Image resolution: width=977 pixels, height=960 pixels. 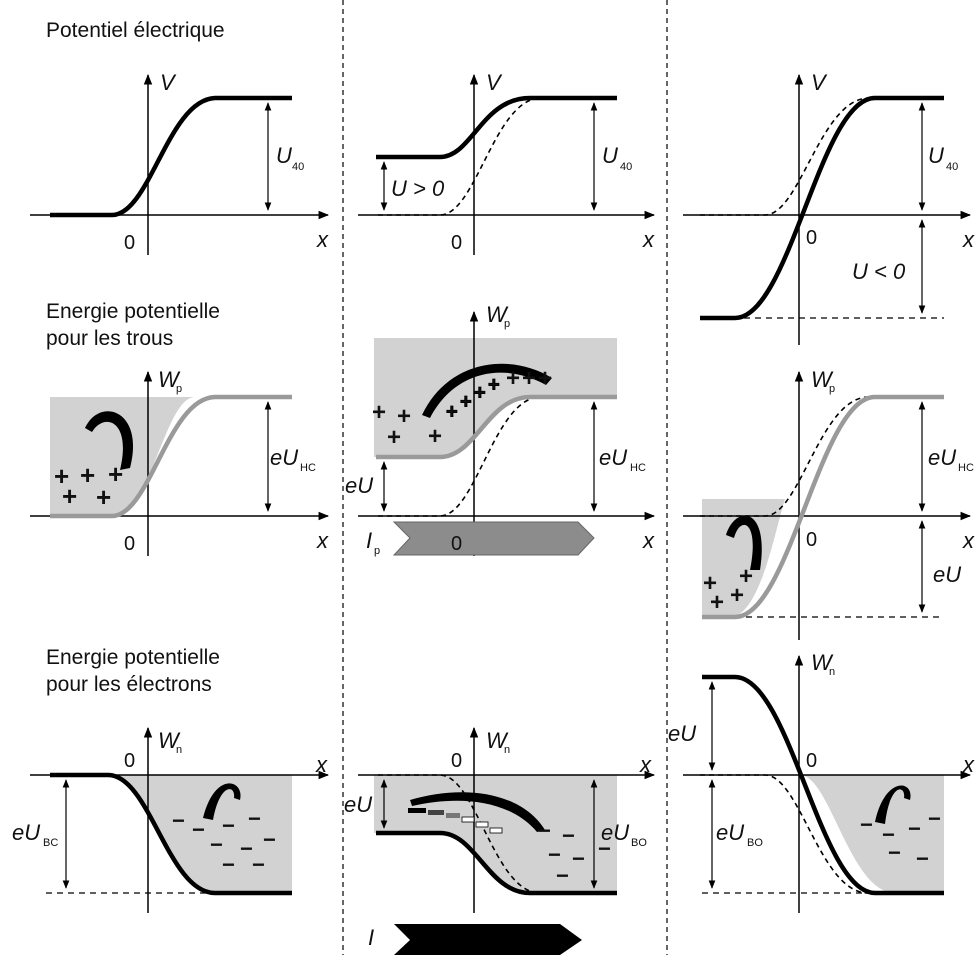 I want to click on electrons-panel-forward-bias: − − − − − − W n x 0 eU eU BO I, so click(x=500, y=840).